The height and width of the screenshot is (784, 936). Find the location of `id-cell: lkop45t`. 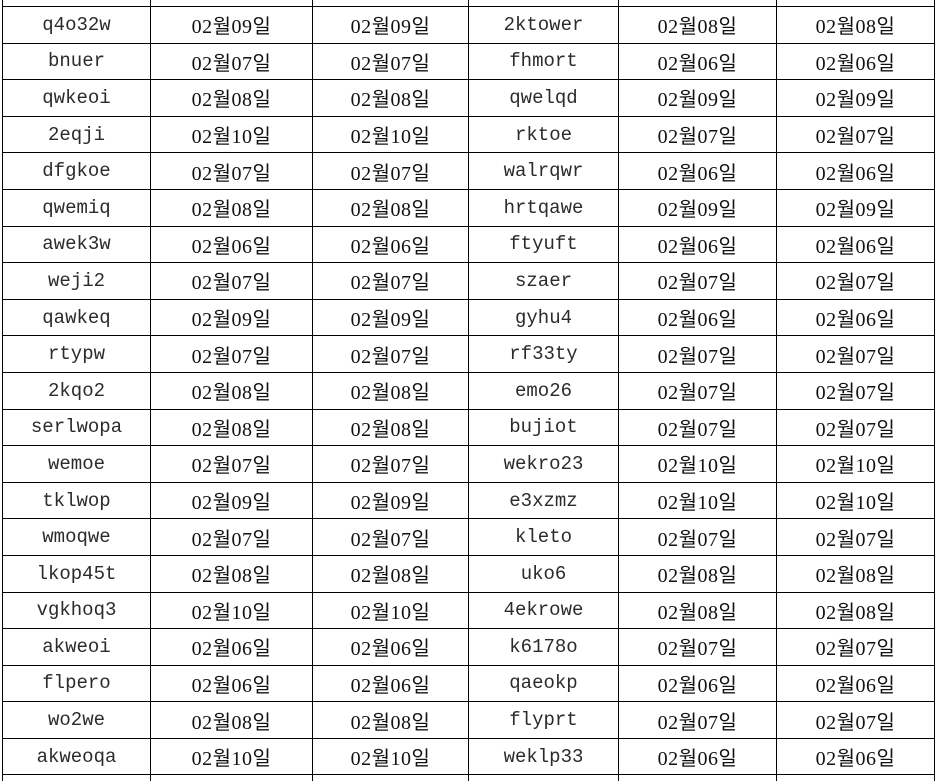

id-cell: lkop45t is located at coordinates (76, 573).